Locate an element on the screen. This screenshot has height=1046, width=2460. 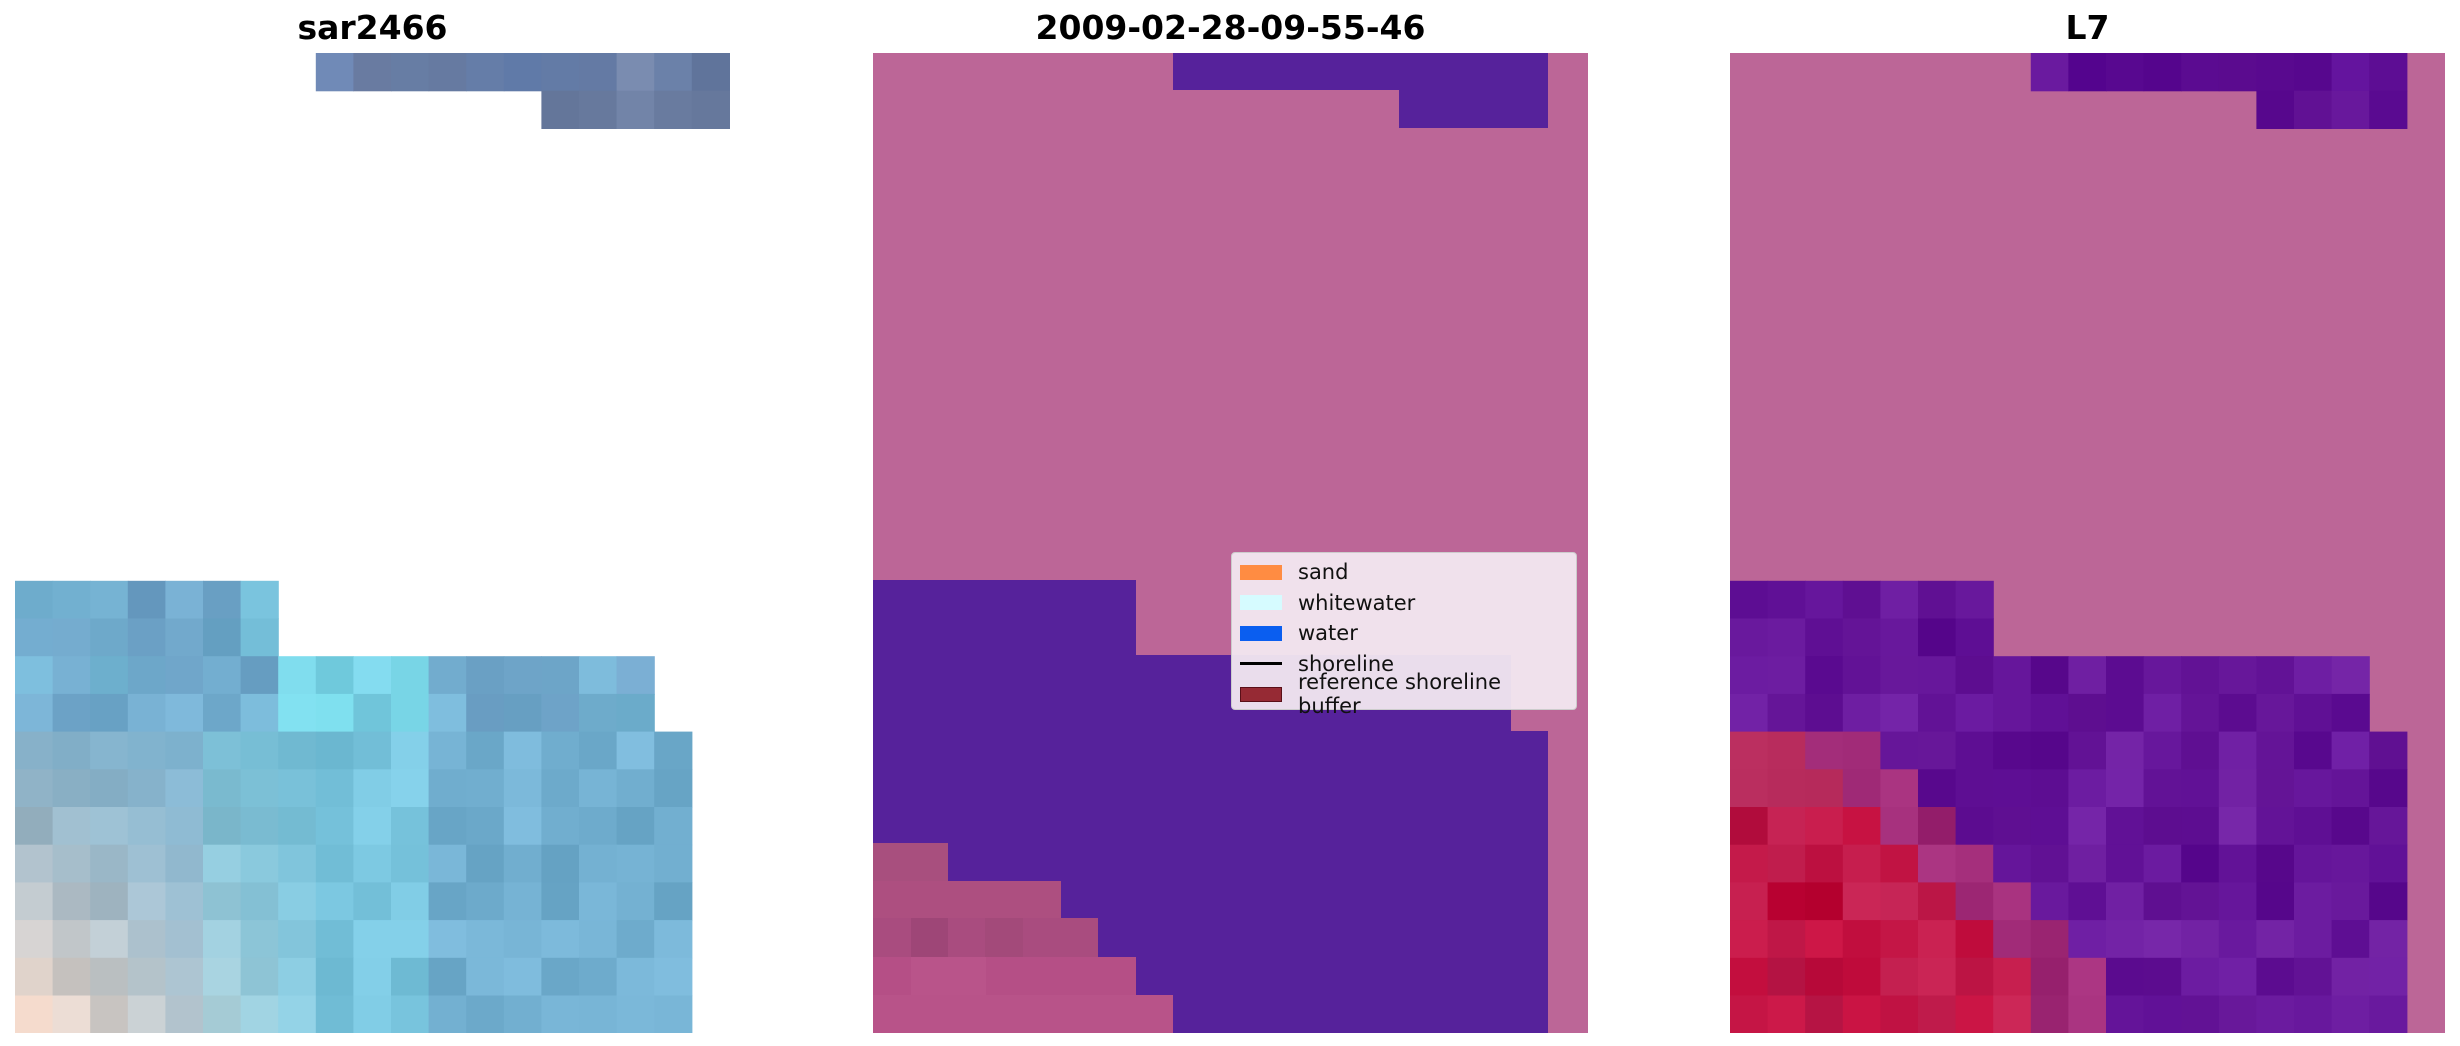
legend-item-water: water is located at coordinates (1404, 633).